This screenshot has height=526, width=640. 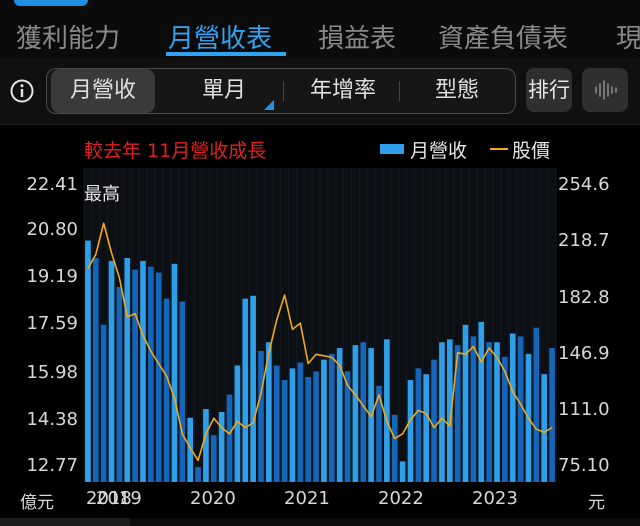 What do you see at coordinates (65, 522) in the screenshot?
I see `bottom-tab-marker` at bounding box center [65, 522].